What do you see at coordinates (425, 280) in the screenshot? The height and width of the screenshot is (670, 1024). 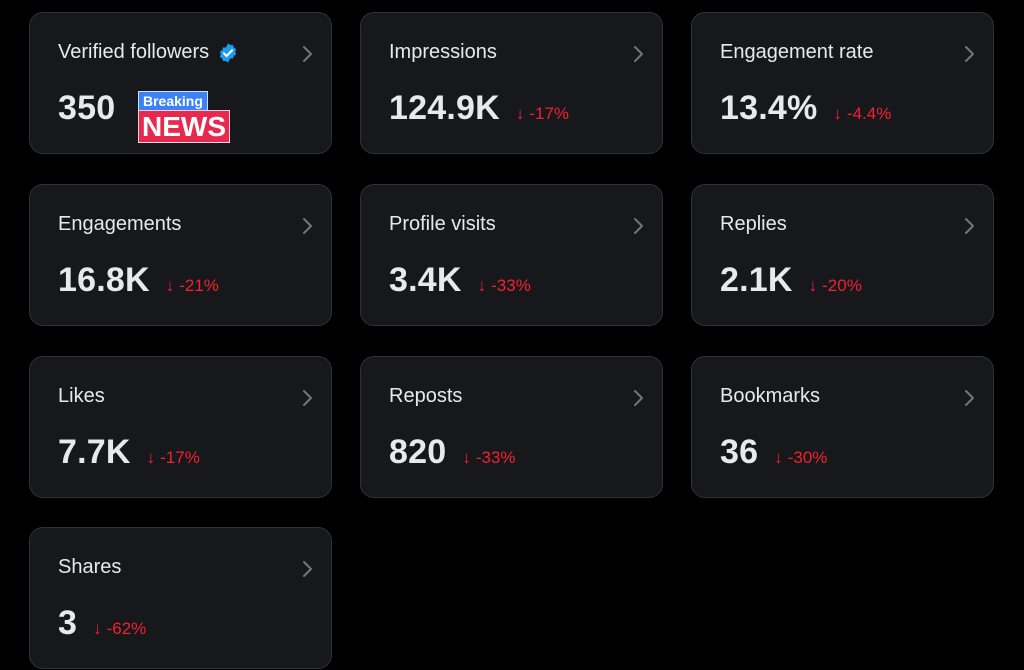 I see `metric-value: 3.4K` at bounding box center [425, 280].